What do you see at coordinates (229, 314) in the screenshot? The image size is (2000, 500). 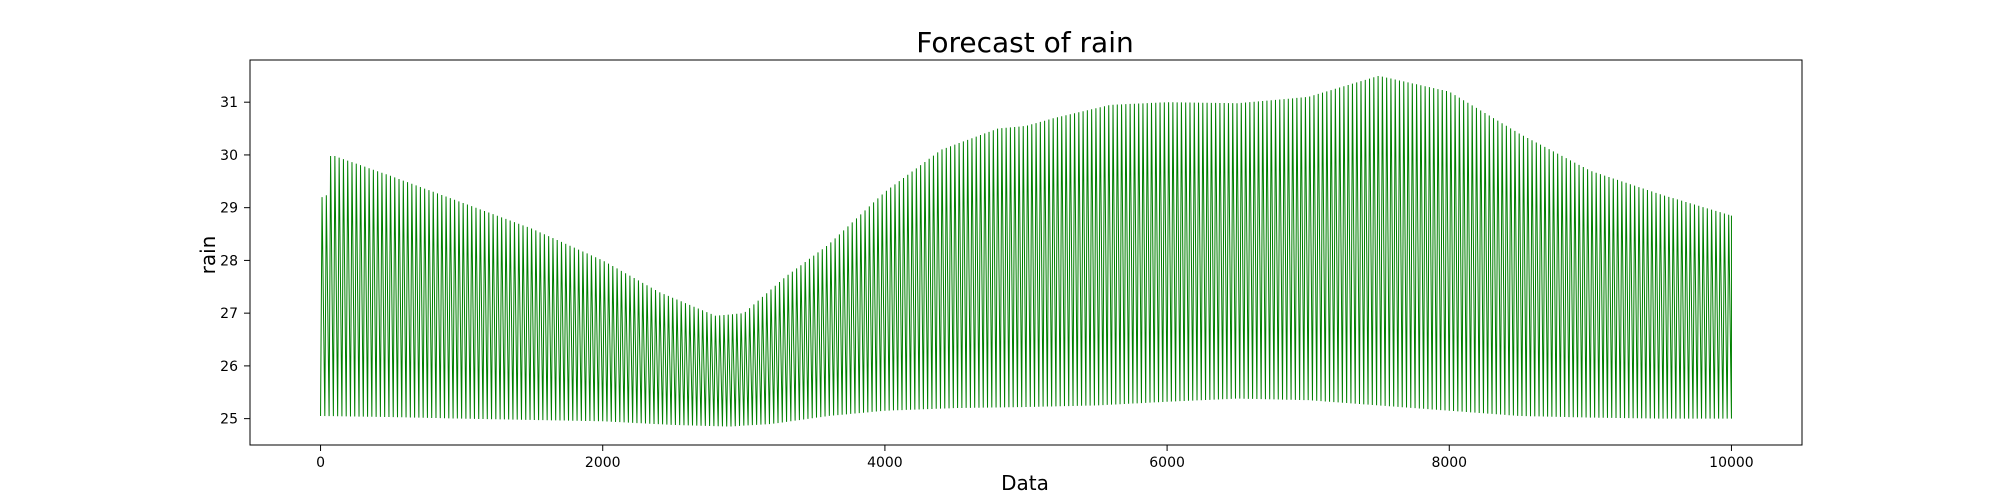 I see `y-tick-label: 27` at bounding box center [229, 314].